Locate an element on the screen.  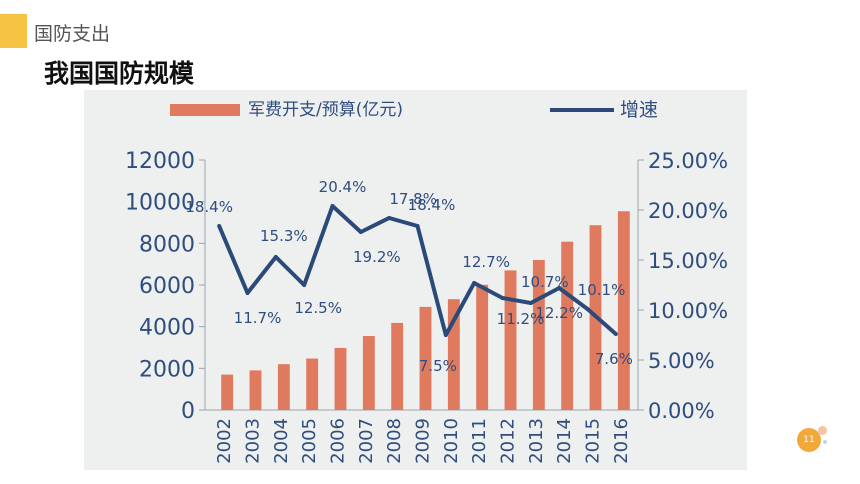
left-tick-label: 6000 is located at coordinates (167, 286).